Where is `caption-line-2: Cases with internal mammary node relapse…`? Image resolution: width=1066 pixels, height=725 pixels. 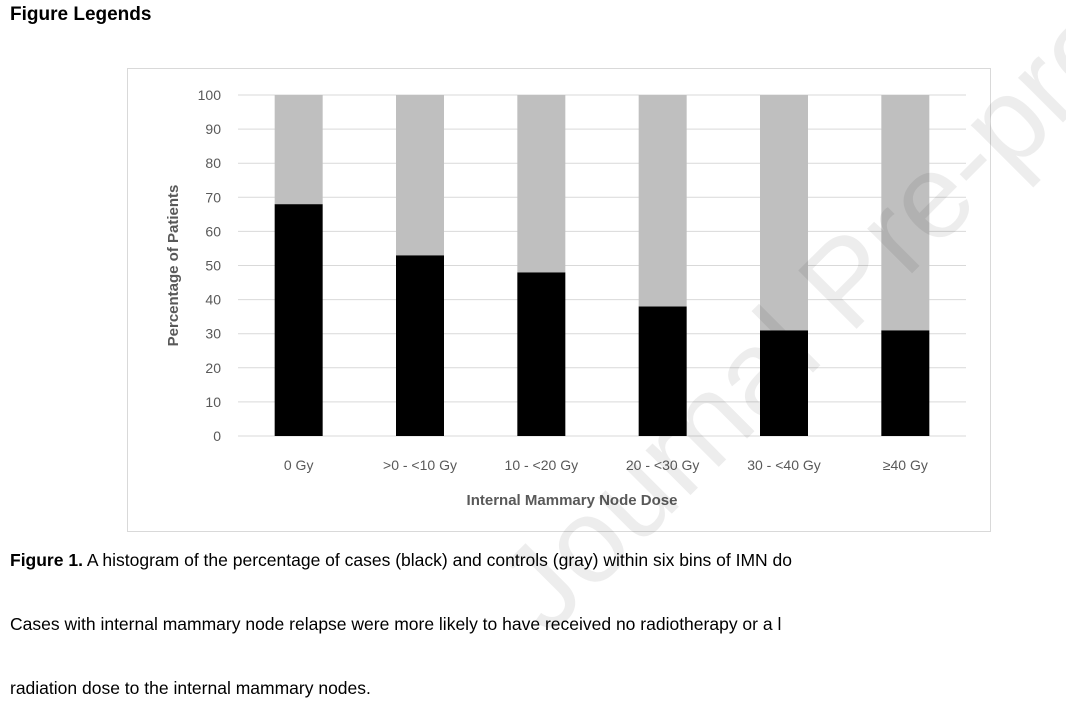 caption-line-2: Cases with internal mammary node relapse… is located at coordinates (396, 624).